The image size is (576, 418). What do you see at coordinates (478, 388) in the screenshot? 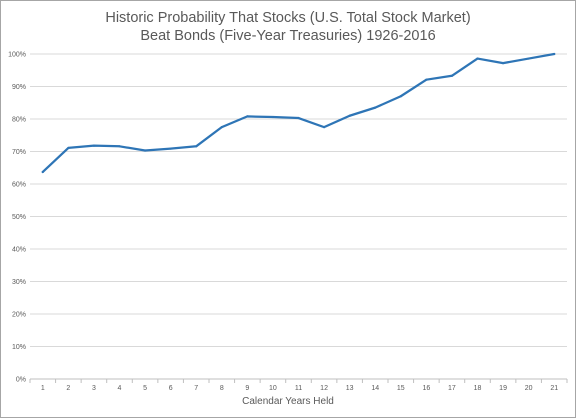
I see `x-tick-label: 18` at bounding box center [478, 388].